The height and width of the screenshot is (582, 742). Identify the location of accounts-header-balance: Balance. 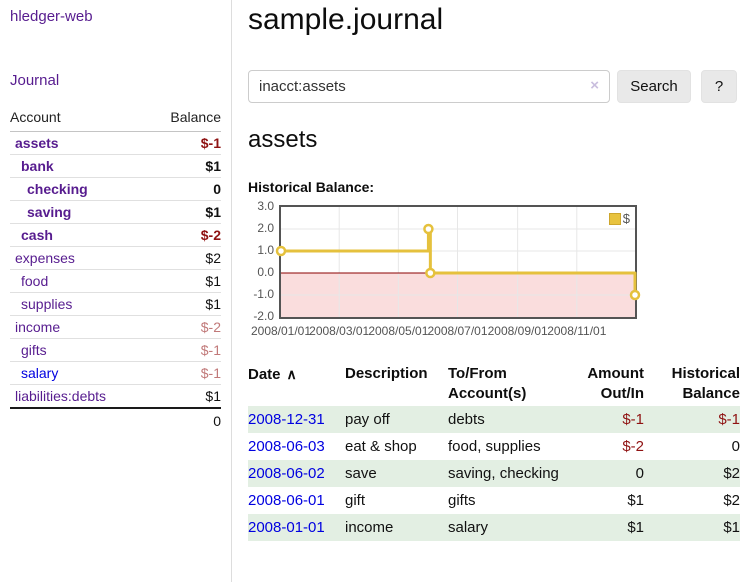
(184, 119).